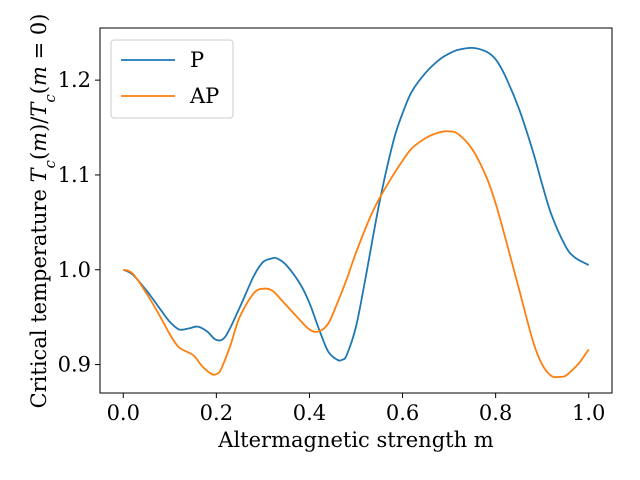 Image resolution: width=640 pixels, height=480 pixels. What do you see at coordinates (216, 413) in the screenshot?
I see `x-tick-label: 0.2` at bounding box center [216, 413].